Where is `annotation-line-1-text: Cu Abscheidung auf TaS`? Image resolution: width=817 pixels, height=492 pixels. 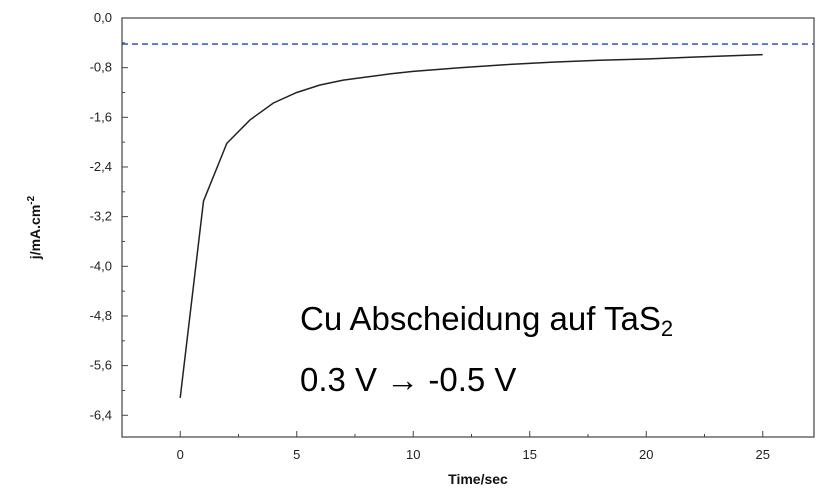
annotation-line-1-text: Cu Abscheidung auf TaS is located at coordinates (480, 318).